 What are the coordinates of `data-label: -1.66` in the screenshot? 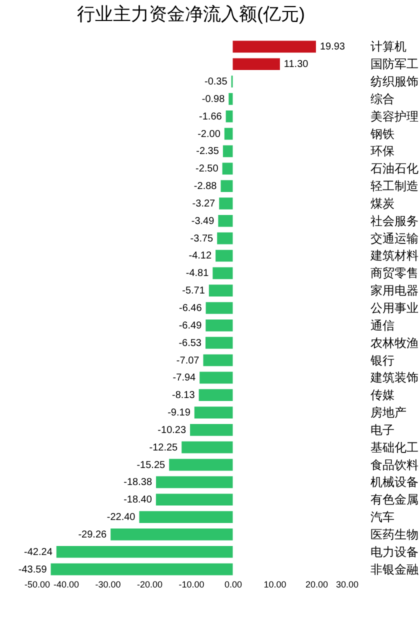 It's located at (210, 116).